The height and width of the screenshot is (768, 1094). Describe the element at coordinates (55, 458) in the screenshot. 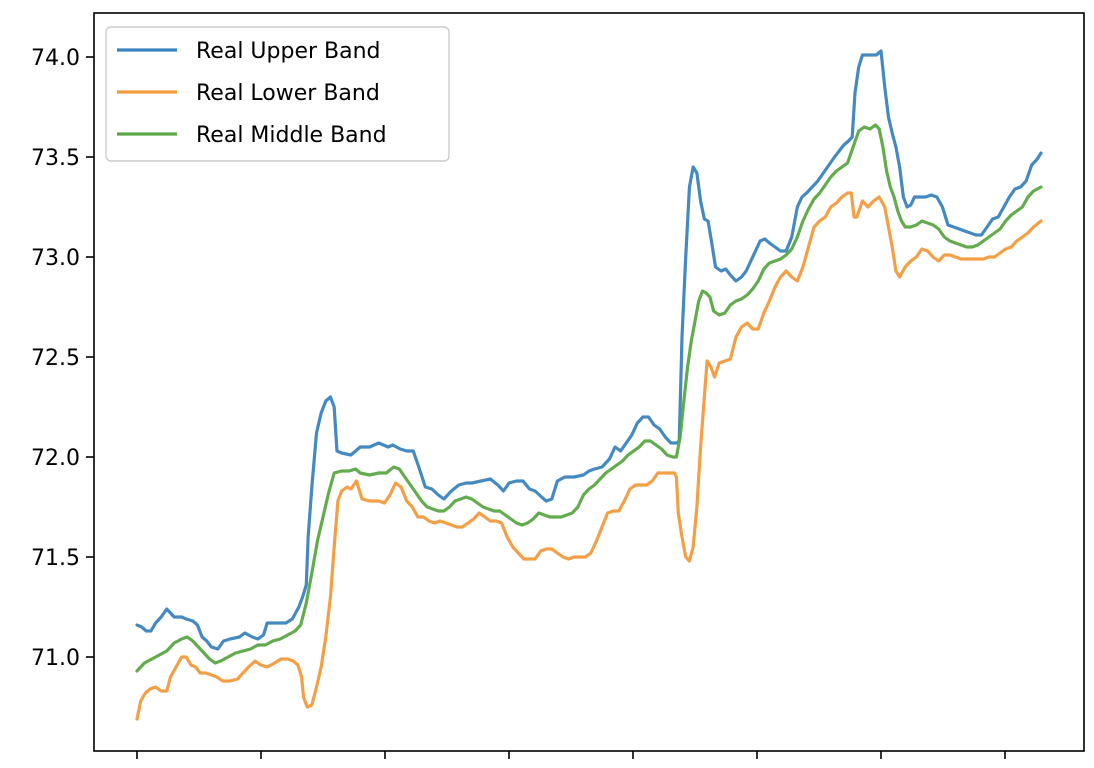

I see `y-tick-label-3: 72.0` at that location.